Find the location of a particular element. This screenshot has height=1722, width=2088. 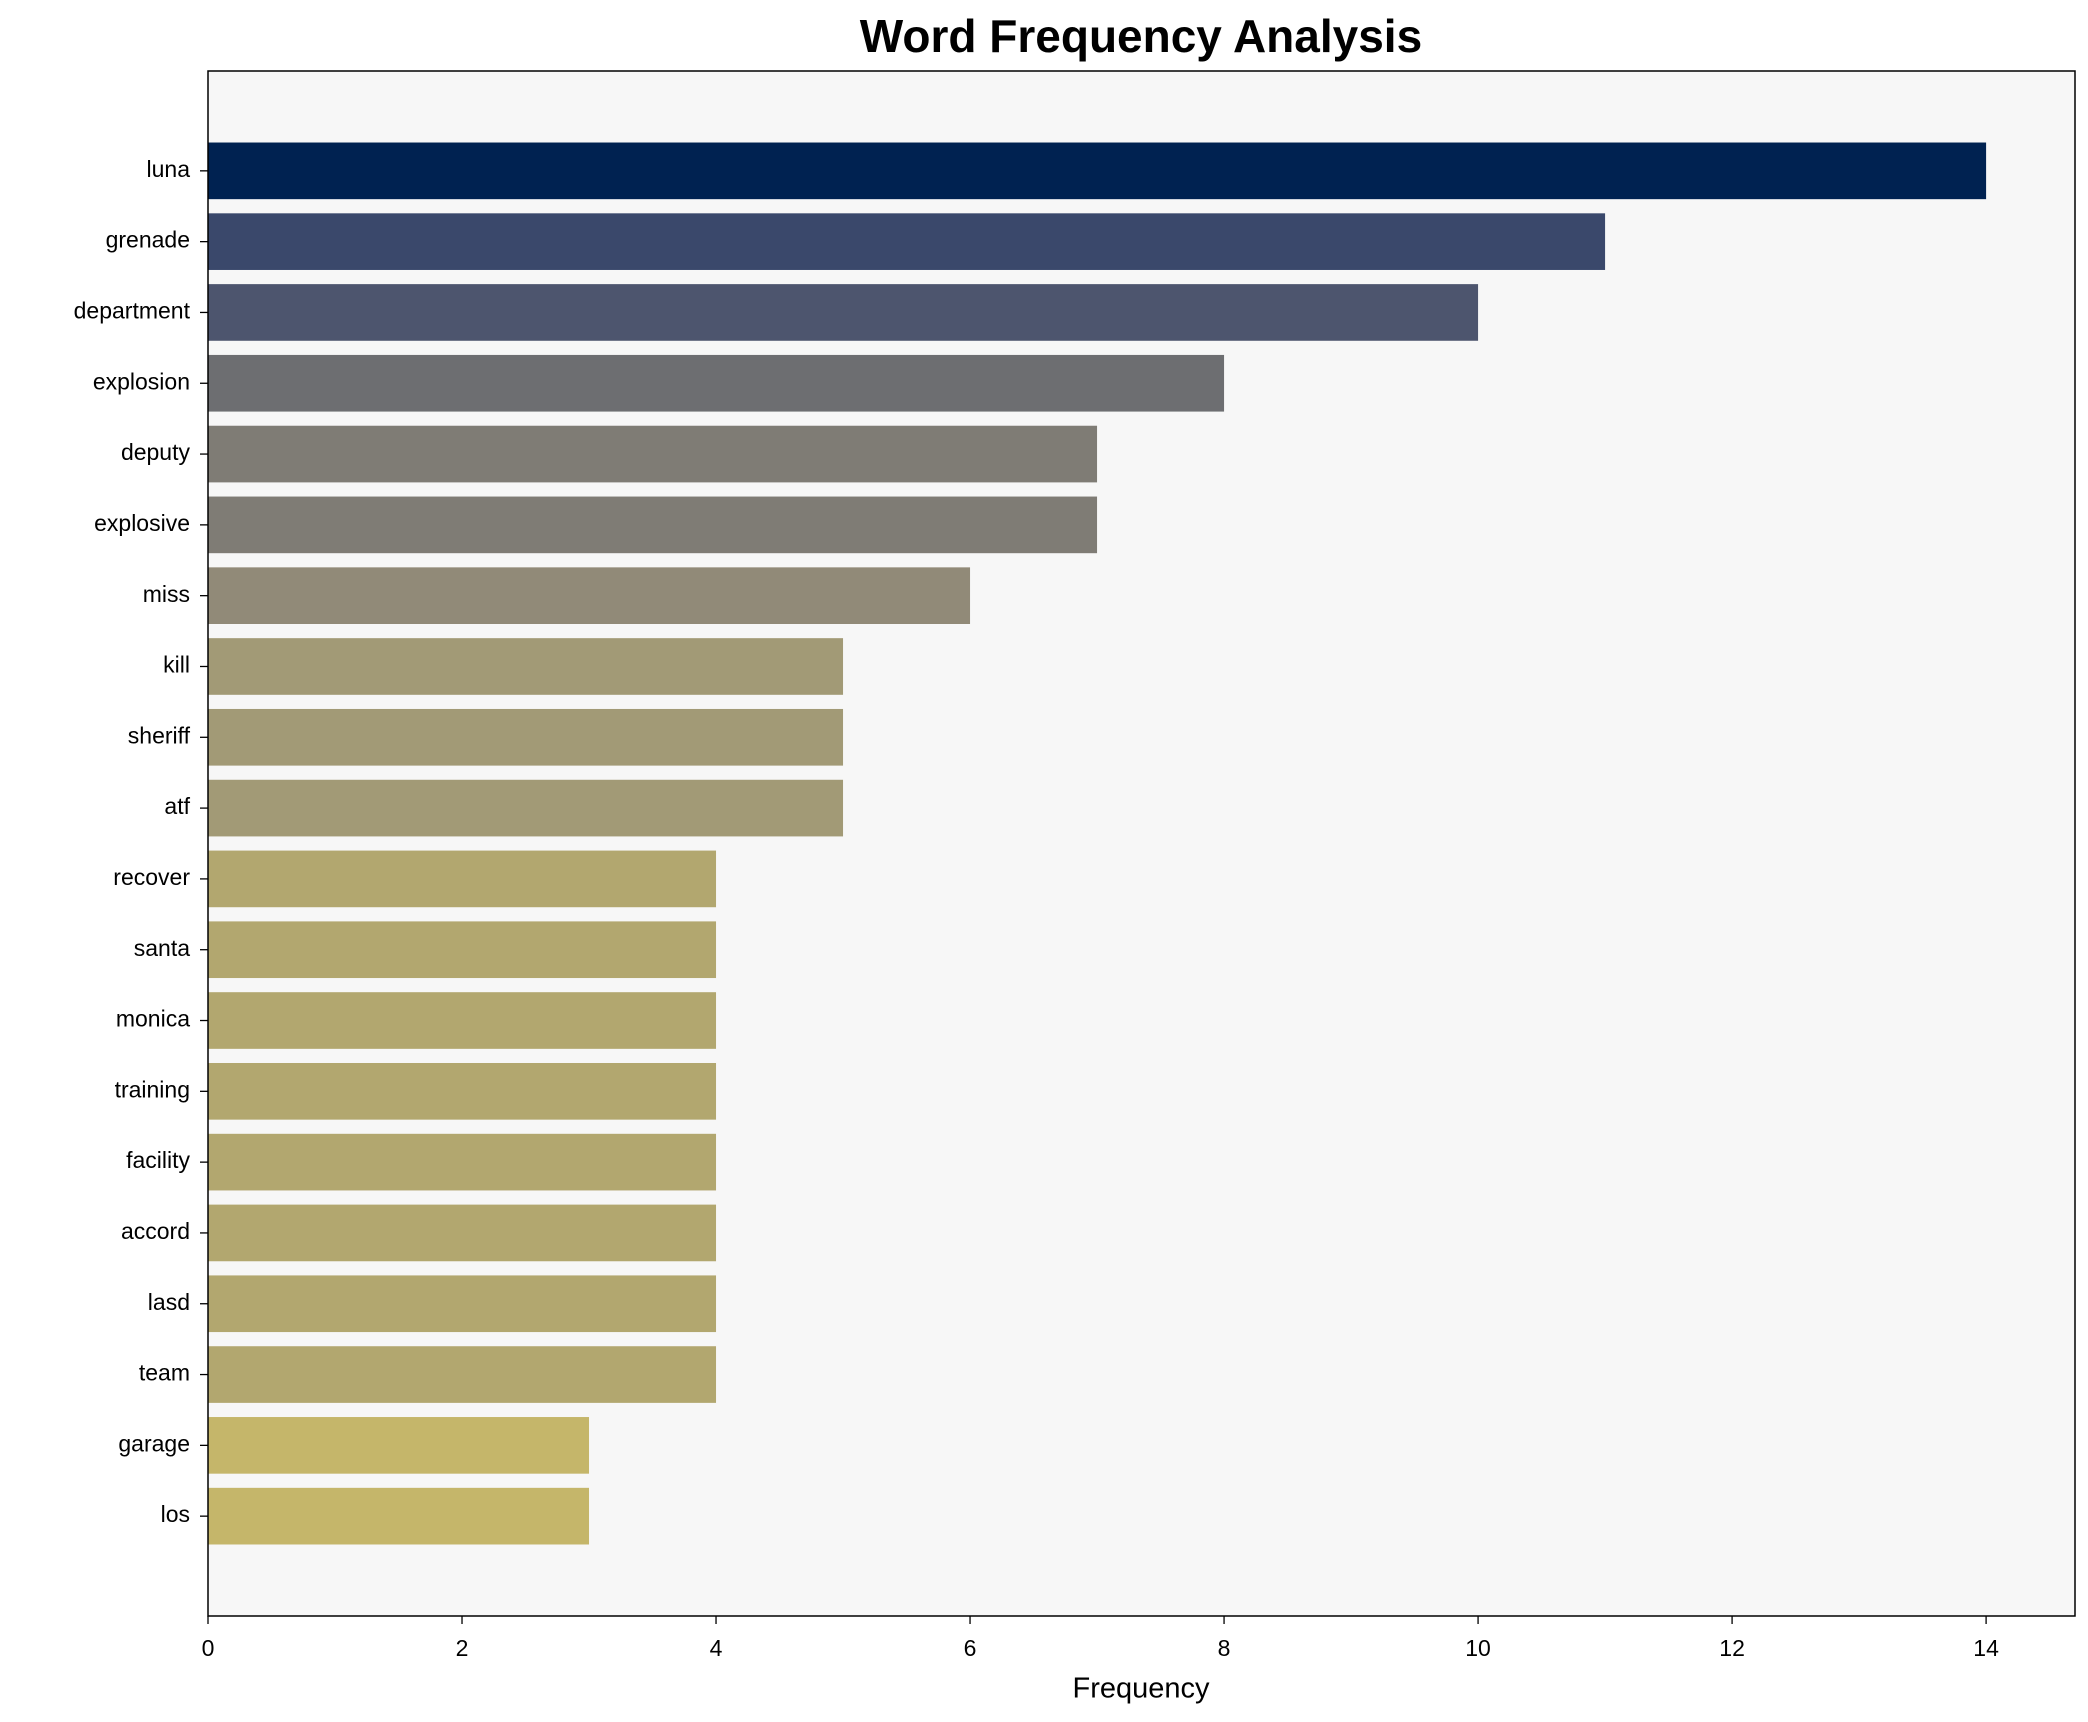

y-tick-label: training is located at coordinates (152, 1089).